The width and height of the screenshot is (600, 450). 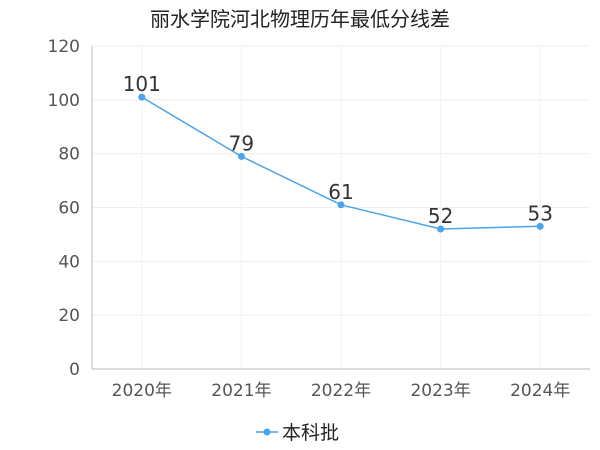 I want to click on legend-label: 本科批, so click(x=310, y=433).